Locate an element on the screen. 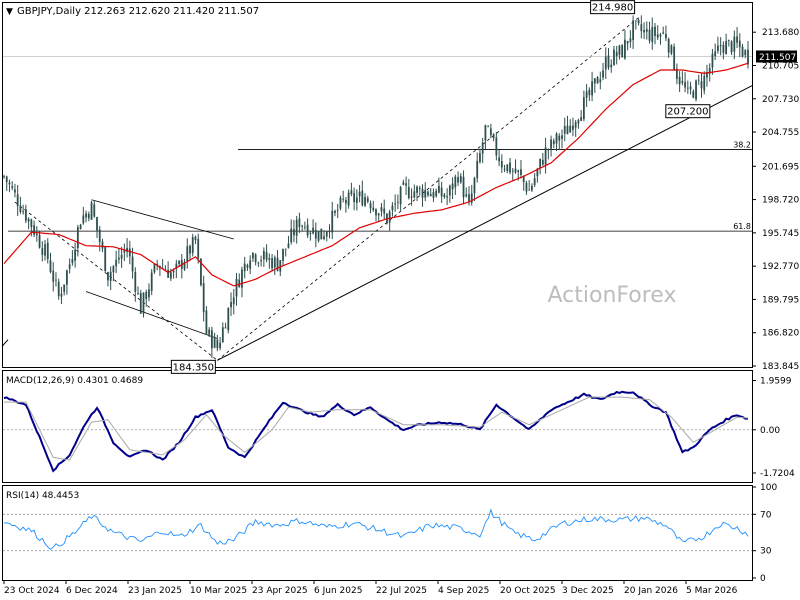  time-tick-label: 20 Jan 2026 is located at coordinates (651, 591).